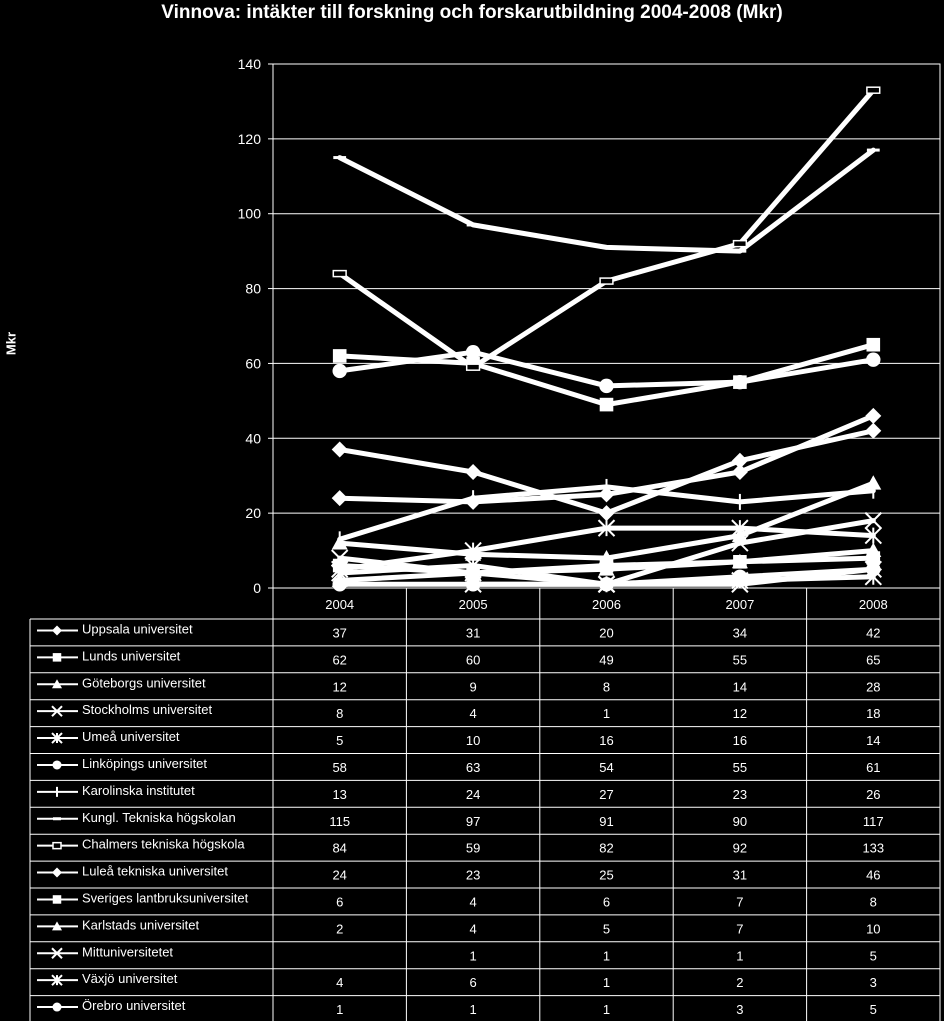  I want to click on legend-label: Göteborgs universitet, so click(144, 682).